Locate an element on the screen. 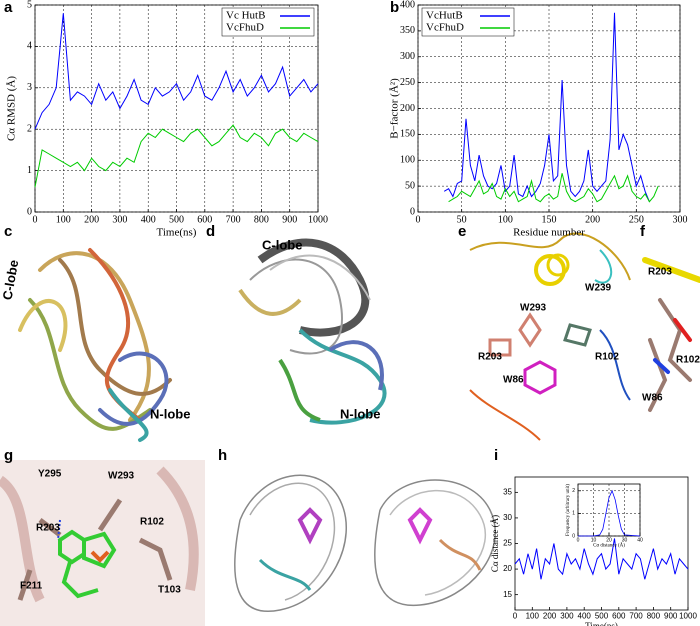  y-tick-label: 200 is located at coordinates (407, 108).